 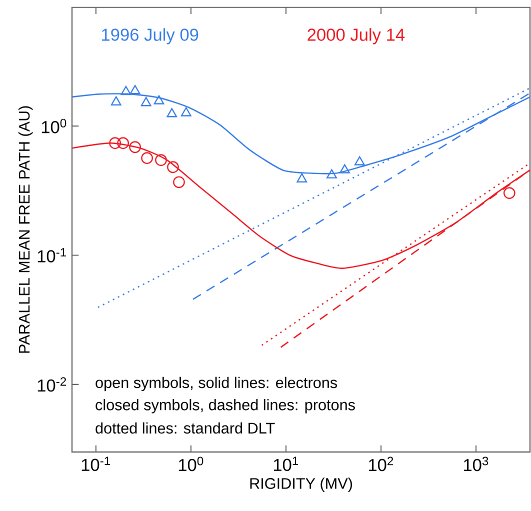 What do you see at coordinates (217, 384) in the screenshot?
I see `annotation: open symbols, solid lines: electrons` at bounding box center [217, 384].